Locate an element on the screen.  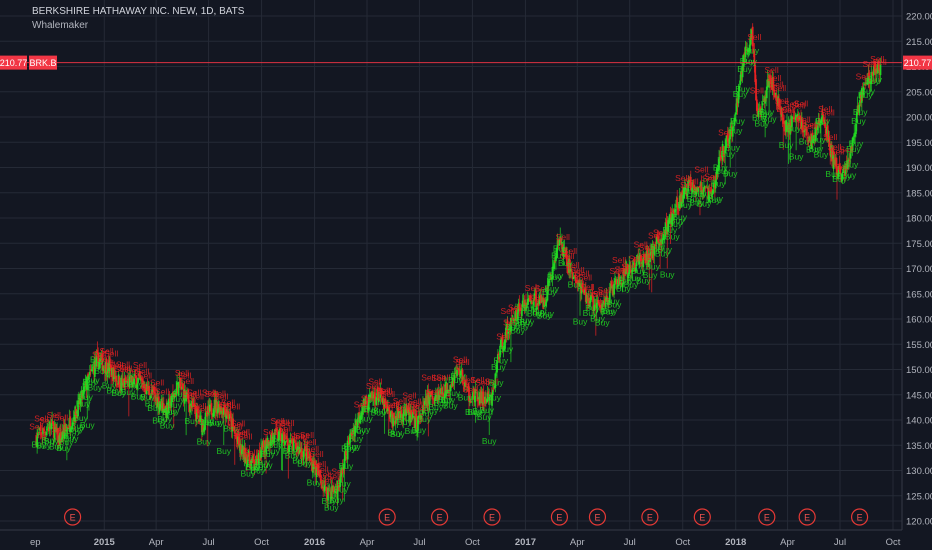
y-tick-label: 180.00 is located at coordinates (919, 219).